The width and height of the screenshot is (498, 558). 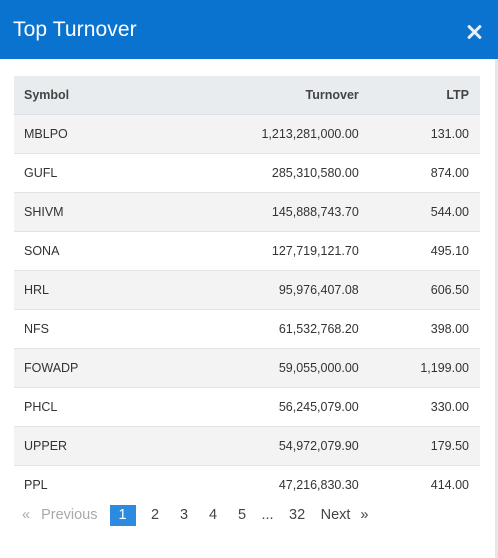 I want to click on symbol-cell: UPPER, so click(x=46, y=445).